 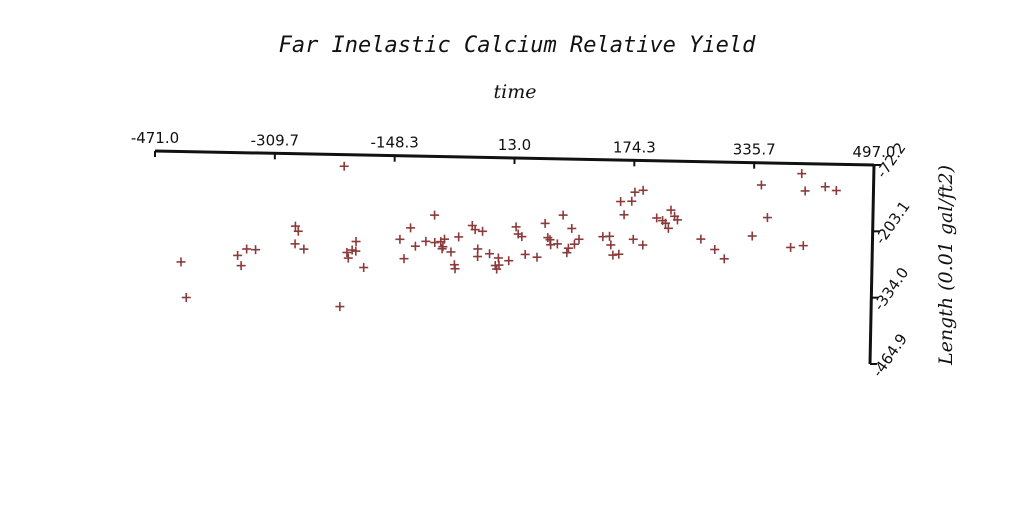 I want to click on y-tick-label: -203.1, so click(x=892, y=223).